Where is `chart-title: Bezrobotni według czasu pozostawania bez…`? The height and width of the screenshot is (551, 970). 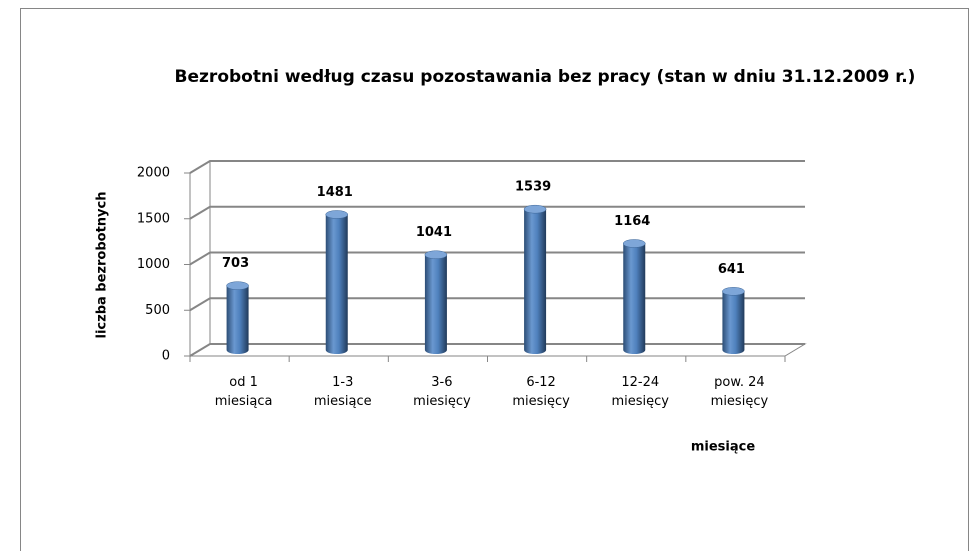
chart-title: Bezrobotni według czasu pozostawania bez… is located at coordinates (545, 77).